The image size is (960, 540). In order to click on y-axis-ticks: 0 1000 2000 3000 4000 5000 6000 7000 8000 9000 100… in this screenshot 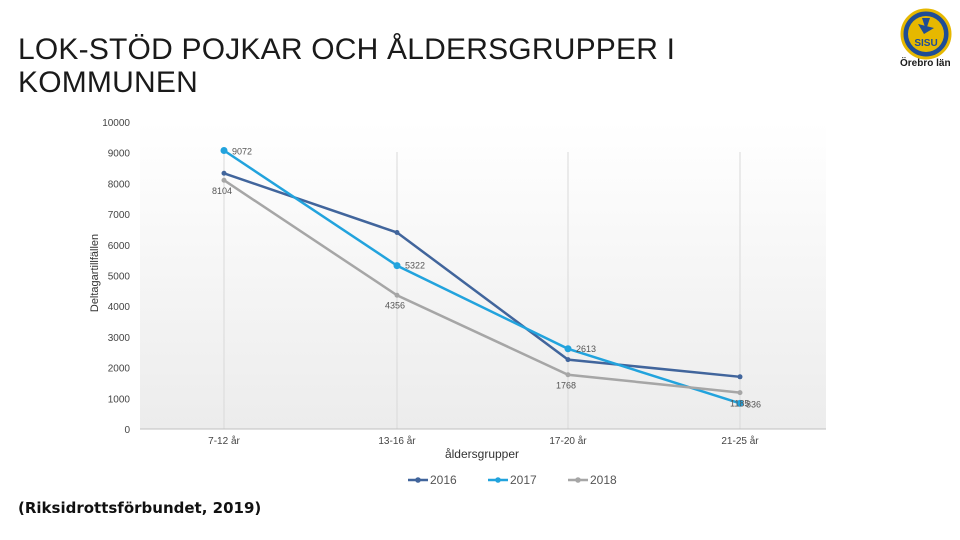, I will do `click(116, 277)`.